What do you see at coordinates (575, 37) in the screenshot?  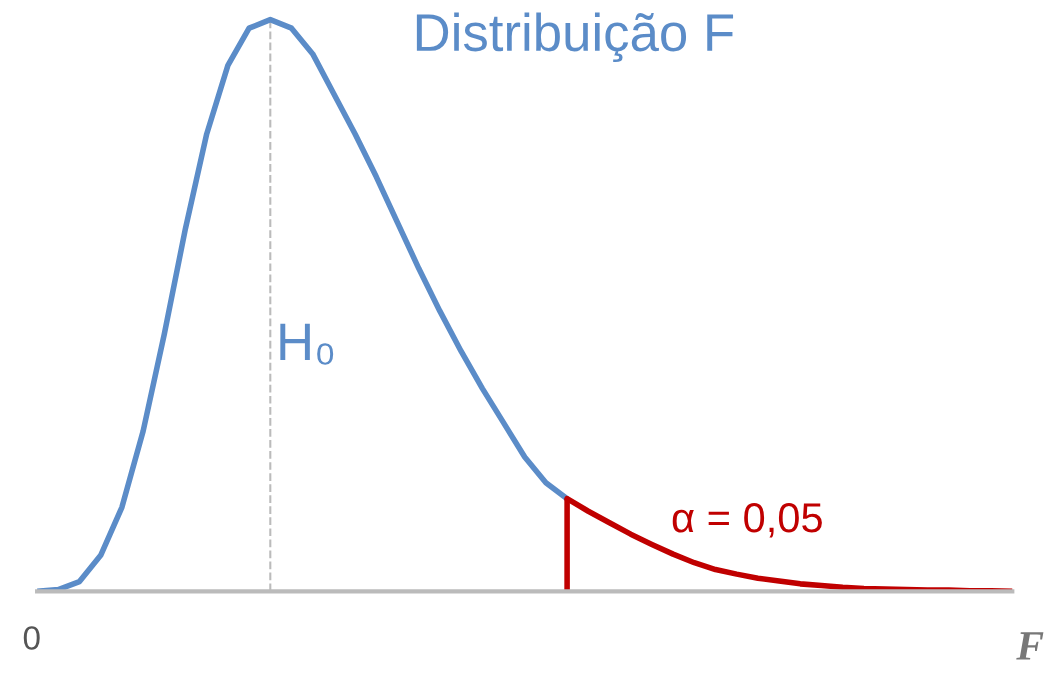 I see `annotation: Distribuição F` at bounding box center [575, 37].